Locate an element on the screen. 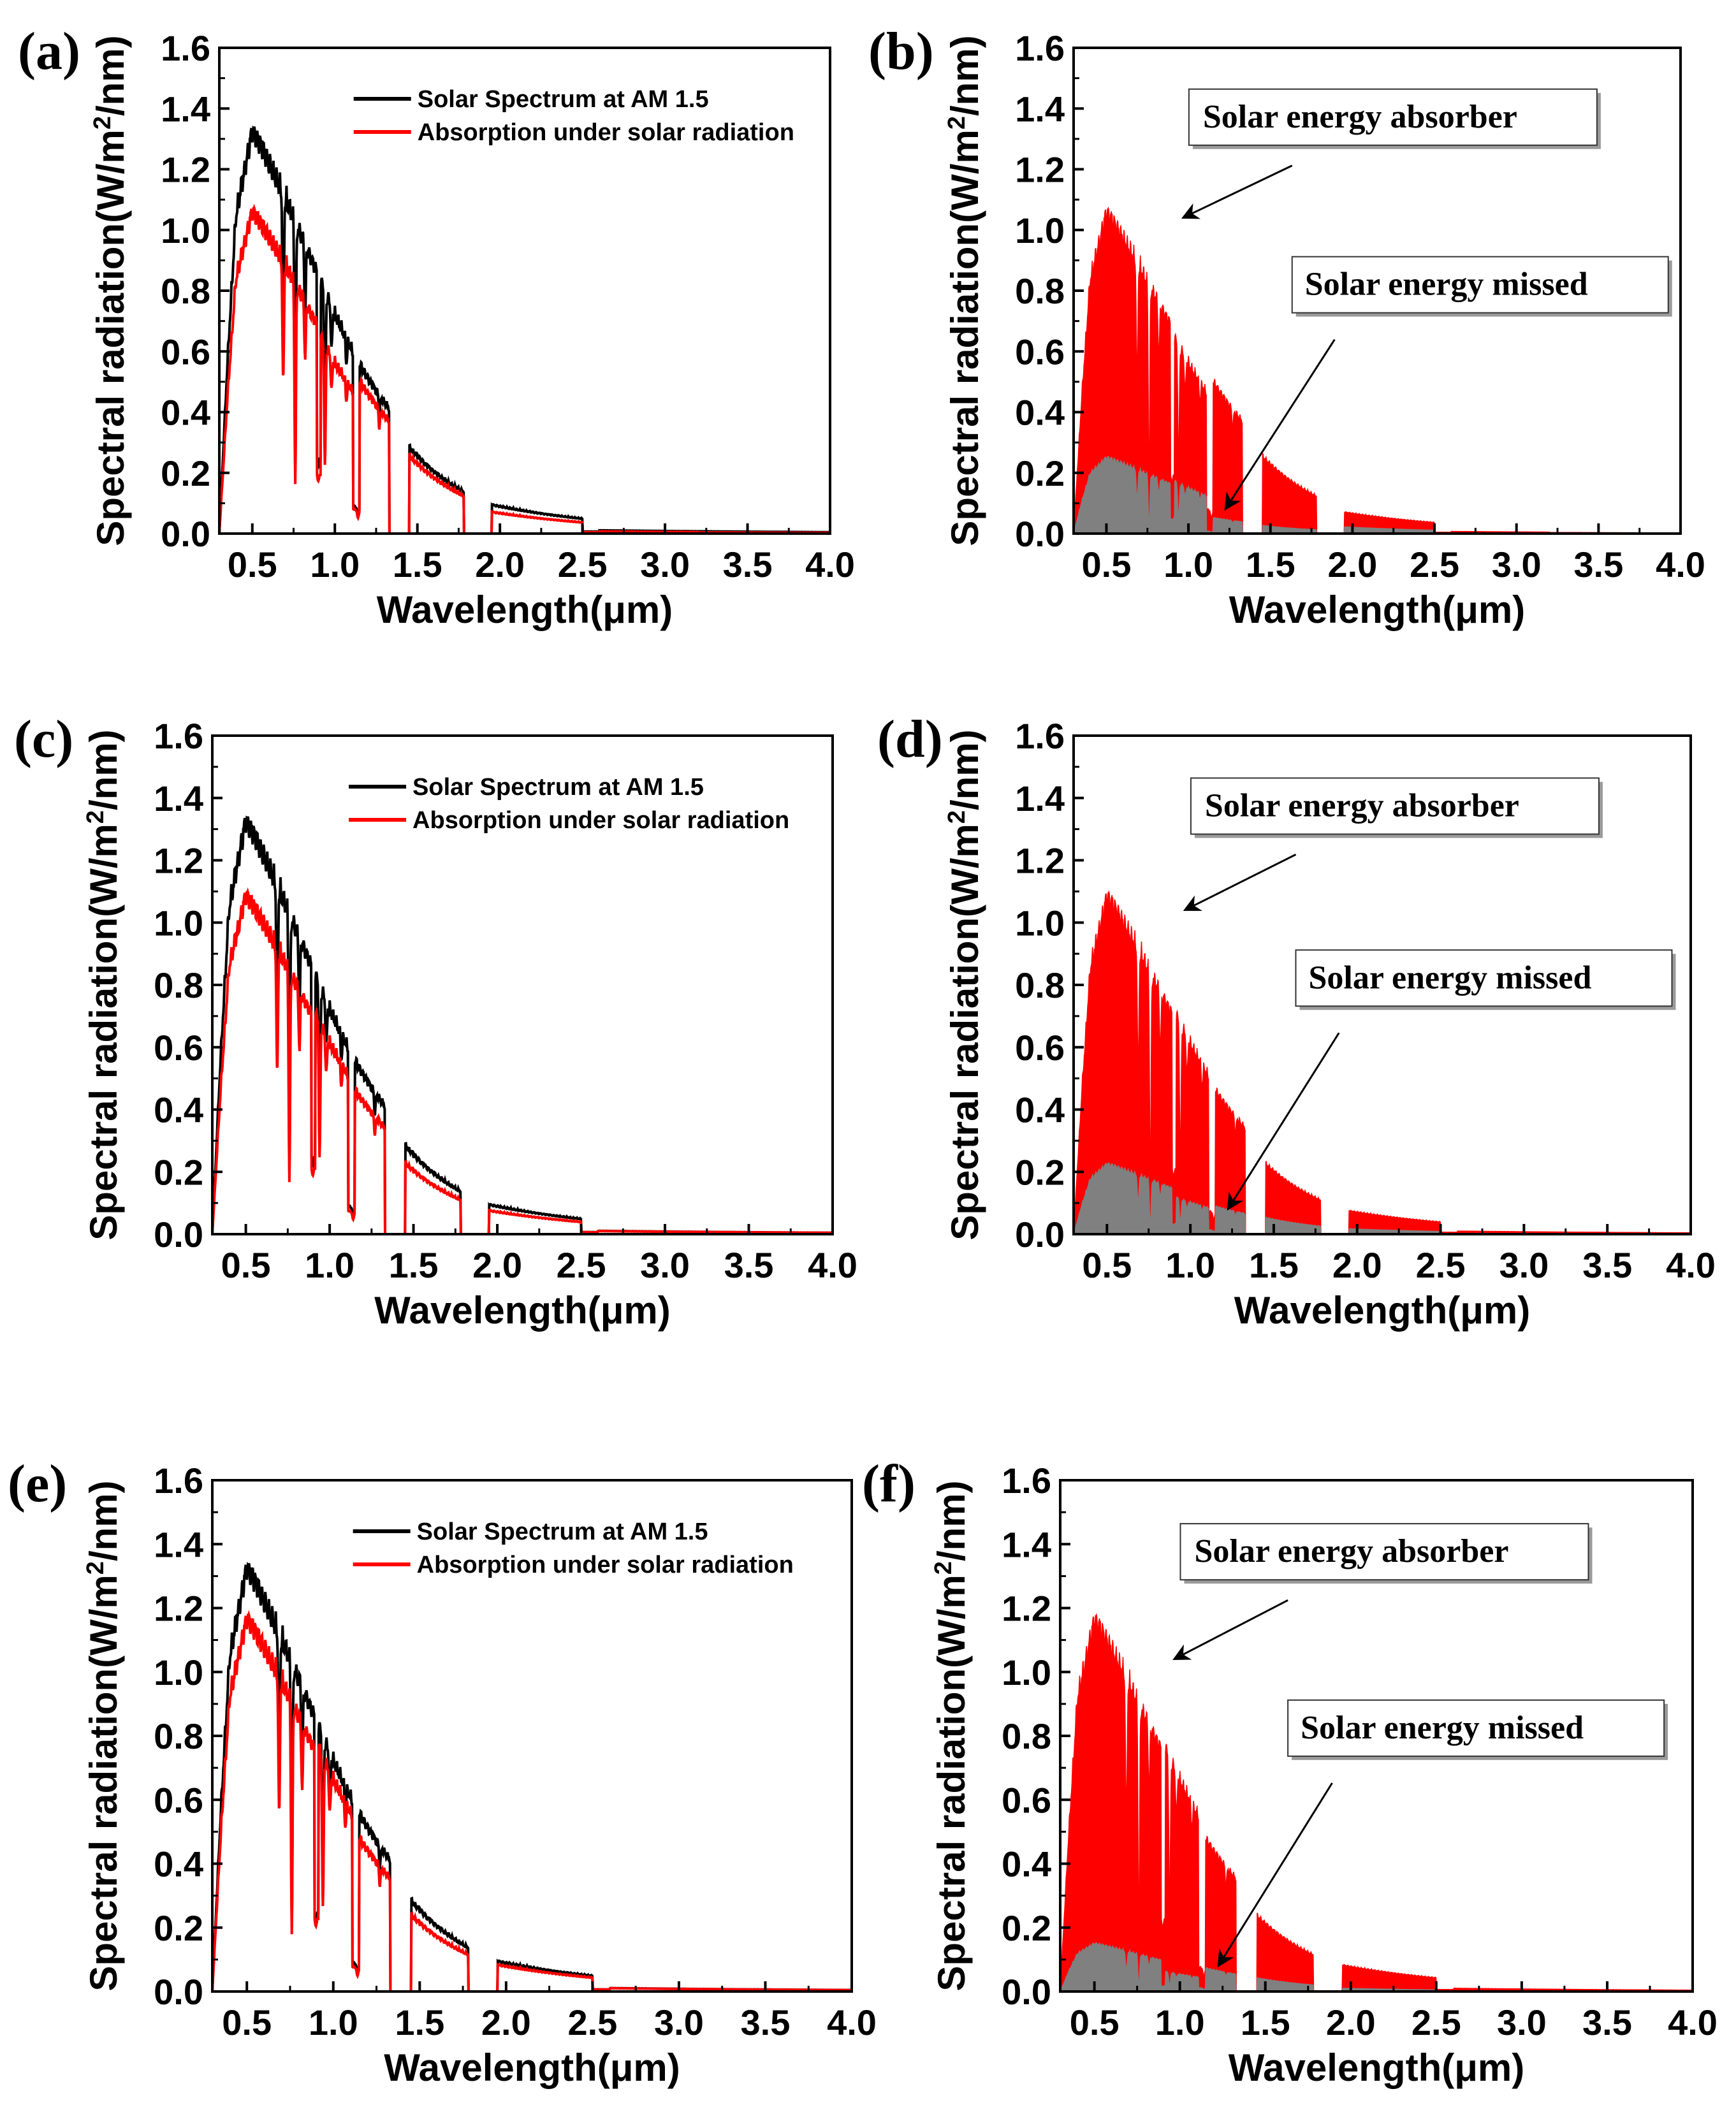  y-tick-label: 0.4 is located at coordinates (178, 1864).